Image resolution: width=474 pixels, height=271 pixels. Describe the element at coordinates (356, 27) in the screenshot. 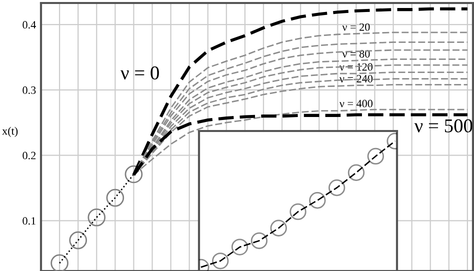

I see `series-label: ν = 20` at that location.